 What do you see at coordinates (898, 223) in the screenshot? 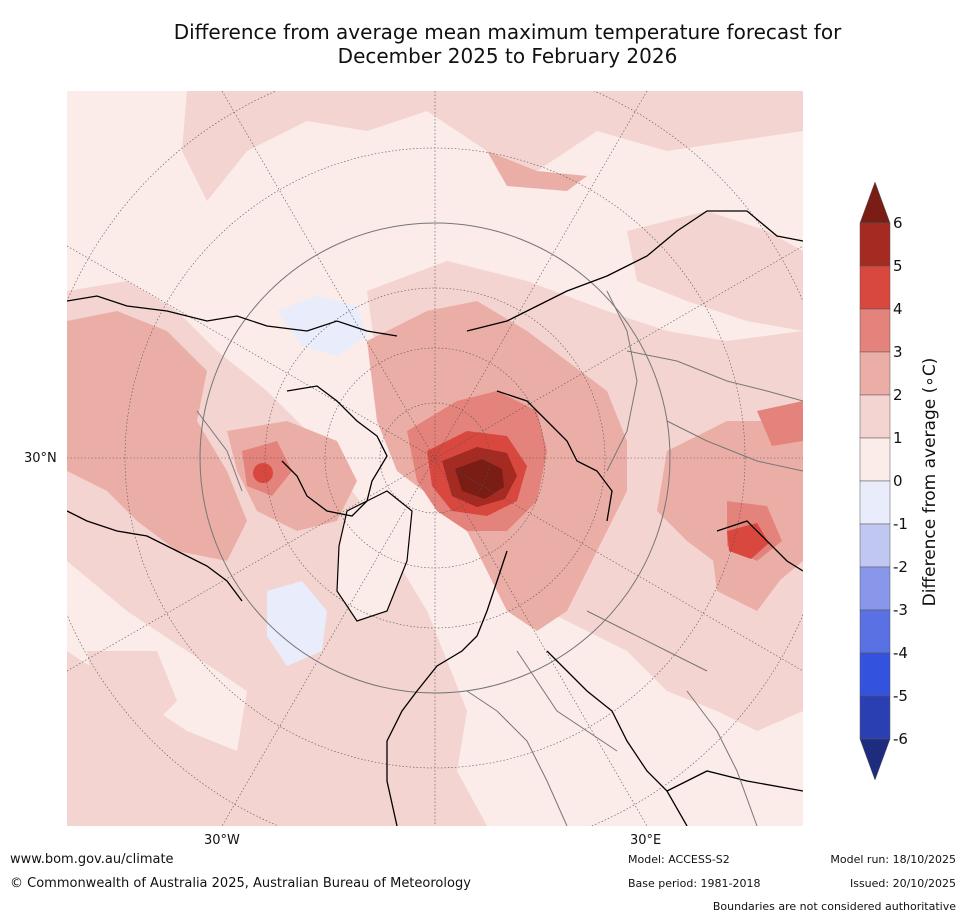
I see `colorbar-tick-label: 6` at bounding box center [898, 223].